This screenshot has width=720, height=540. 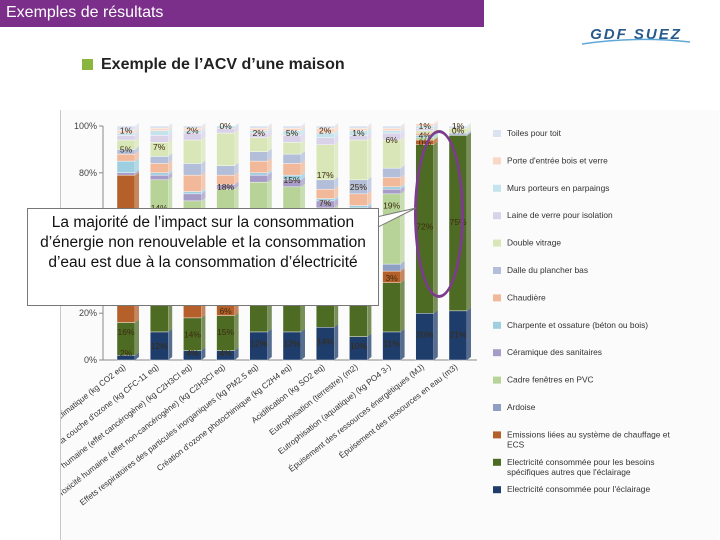 What do you see at coordinates (225, 332) in the screenshot?
I see `data-label: 15%` at bounding box center [225, 332].